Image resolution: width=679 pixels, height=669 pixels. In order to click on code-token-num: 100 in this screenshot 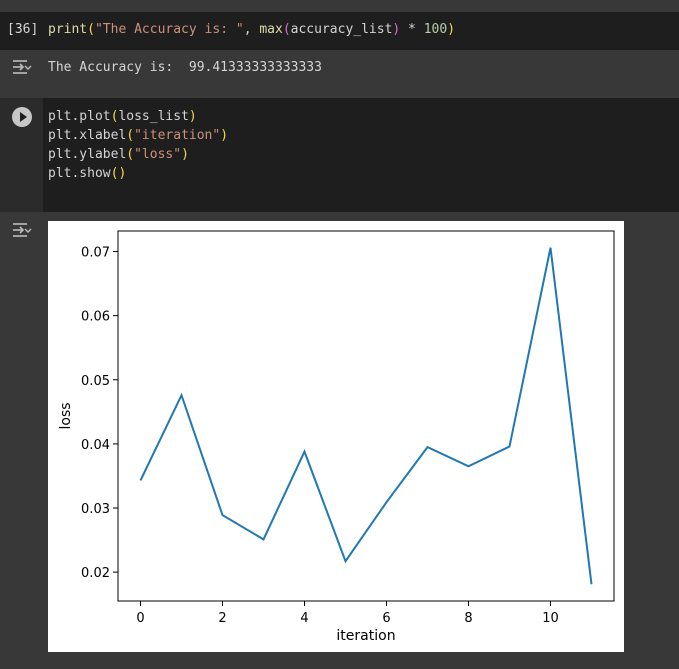, I will do `click(435, 29)`.